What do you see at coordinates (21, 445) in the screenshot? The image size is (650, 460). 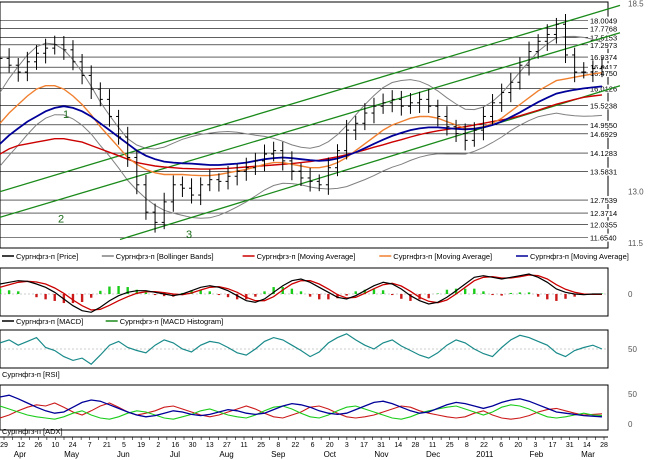 I see `x-tick-label: 12` at bounding box center [21, 445].